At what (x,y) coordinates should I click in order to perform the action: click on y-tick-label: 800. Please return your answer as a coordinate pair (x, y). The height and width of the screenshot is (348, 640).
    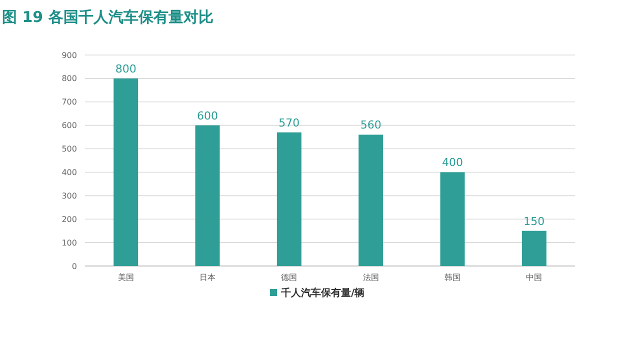
    Looking at the image, I should click on (69, 79).